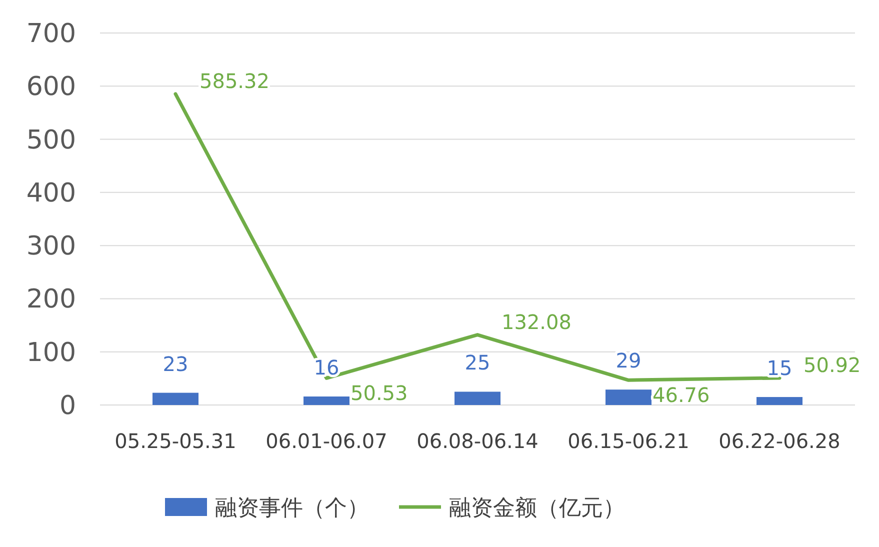 The image size is (879, 547). What do you see at coordinates (629, 360) in the screenshot?
I see `data-label: 29` at bounding box center [629, 360].